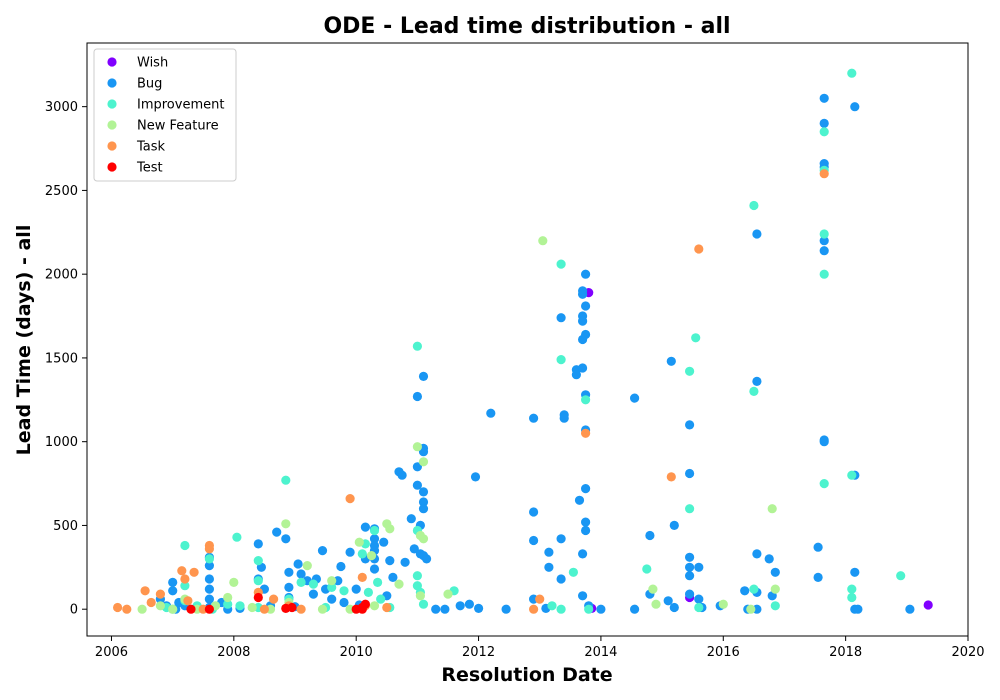  I want to click on chart-title: ODE - Lead time distribution - all, so click(526, 26).